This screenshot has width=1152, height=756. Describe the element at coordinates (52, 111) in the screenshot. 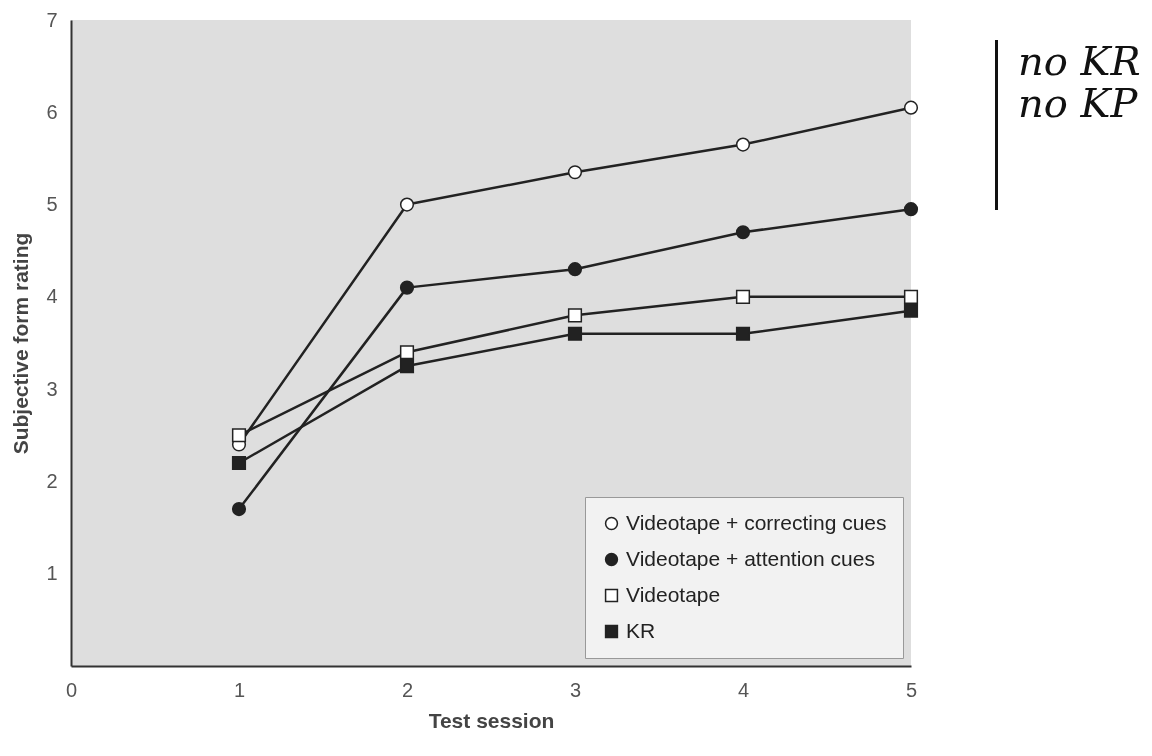

I see `y-tick-label: 6` at that location.